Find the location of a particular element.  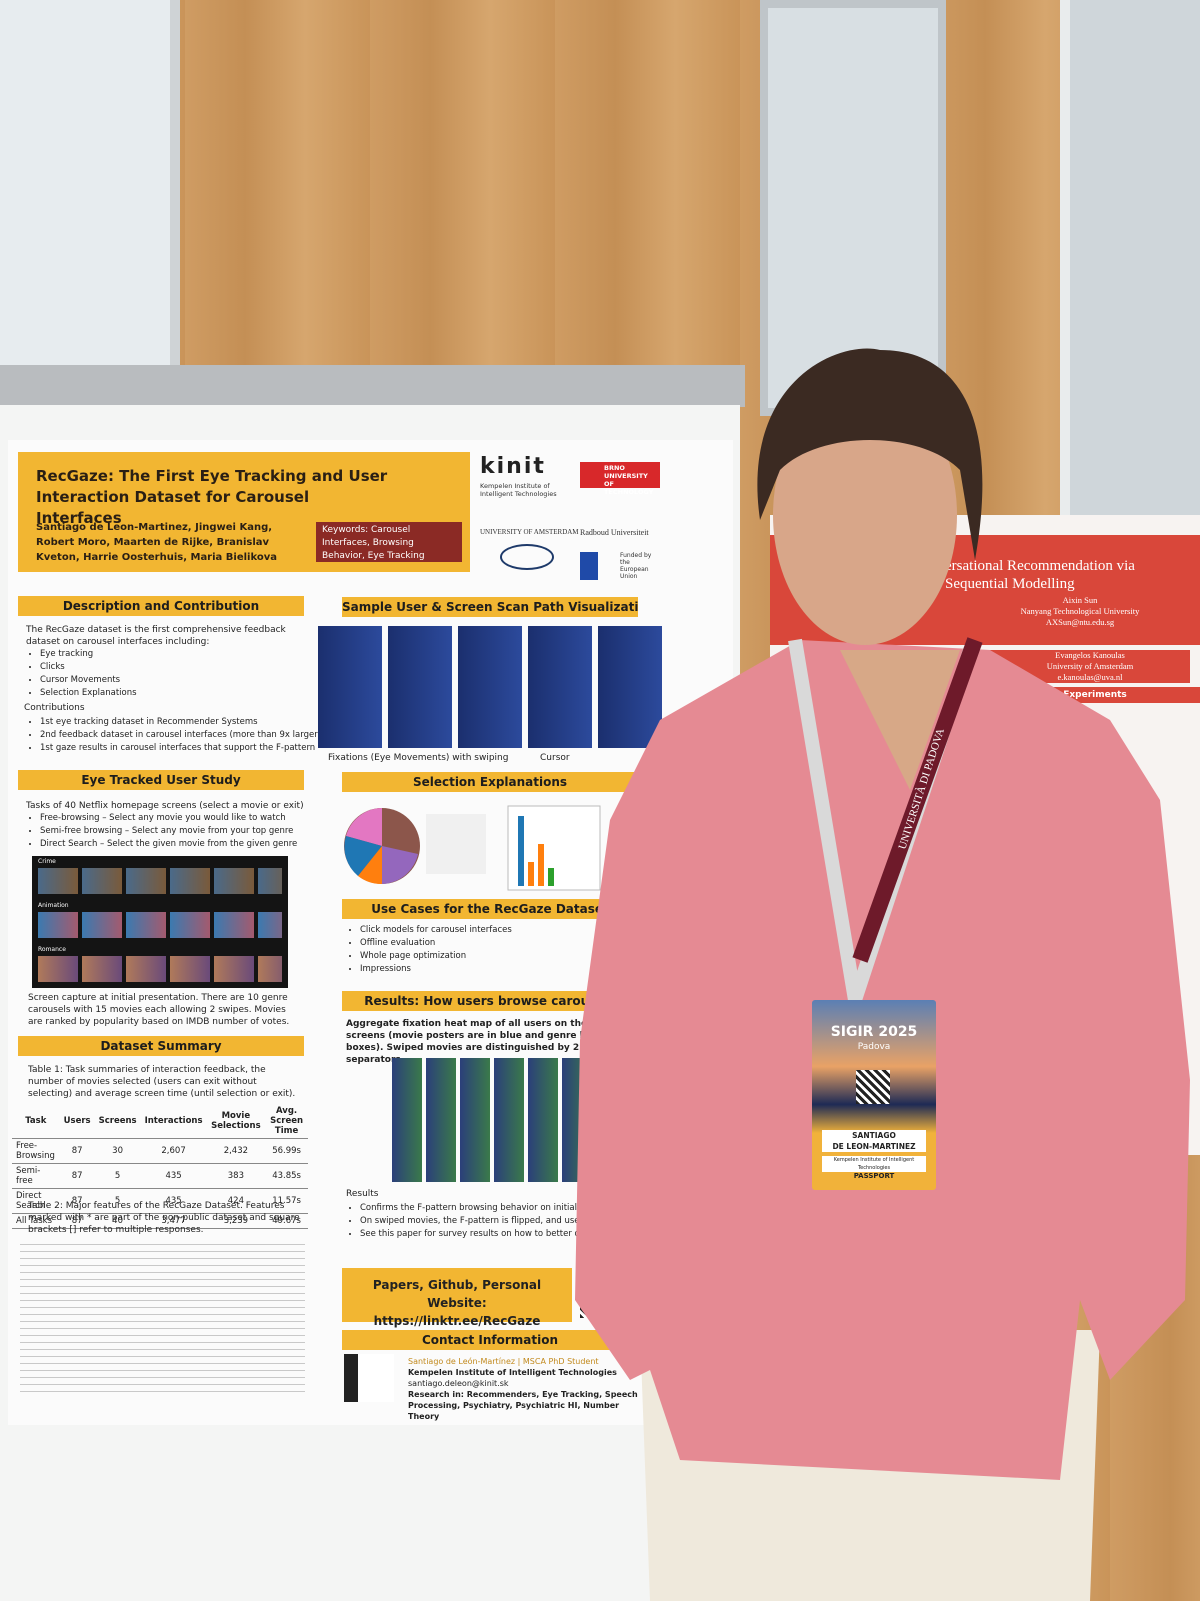

table-row: Direct Search 87 5 435 424 11.57s is located at coordinates (160, 1201).